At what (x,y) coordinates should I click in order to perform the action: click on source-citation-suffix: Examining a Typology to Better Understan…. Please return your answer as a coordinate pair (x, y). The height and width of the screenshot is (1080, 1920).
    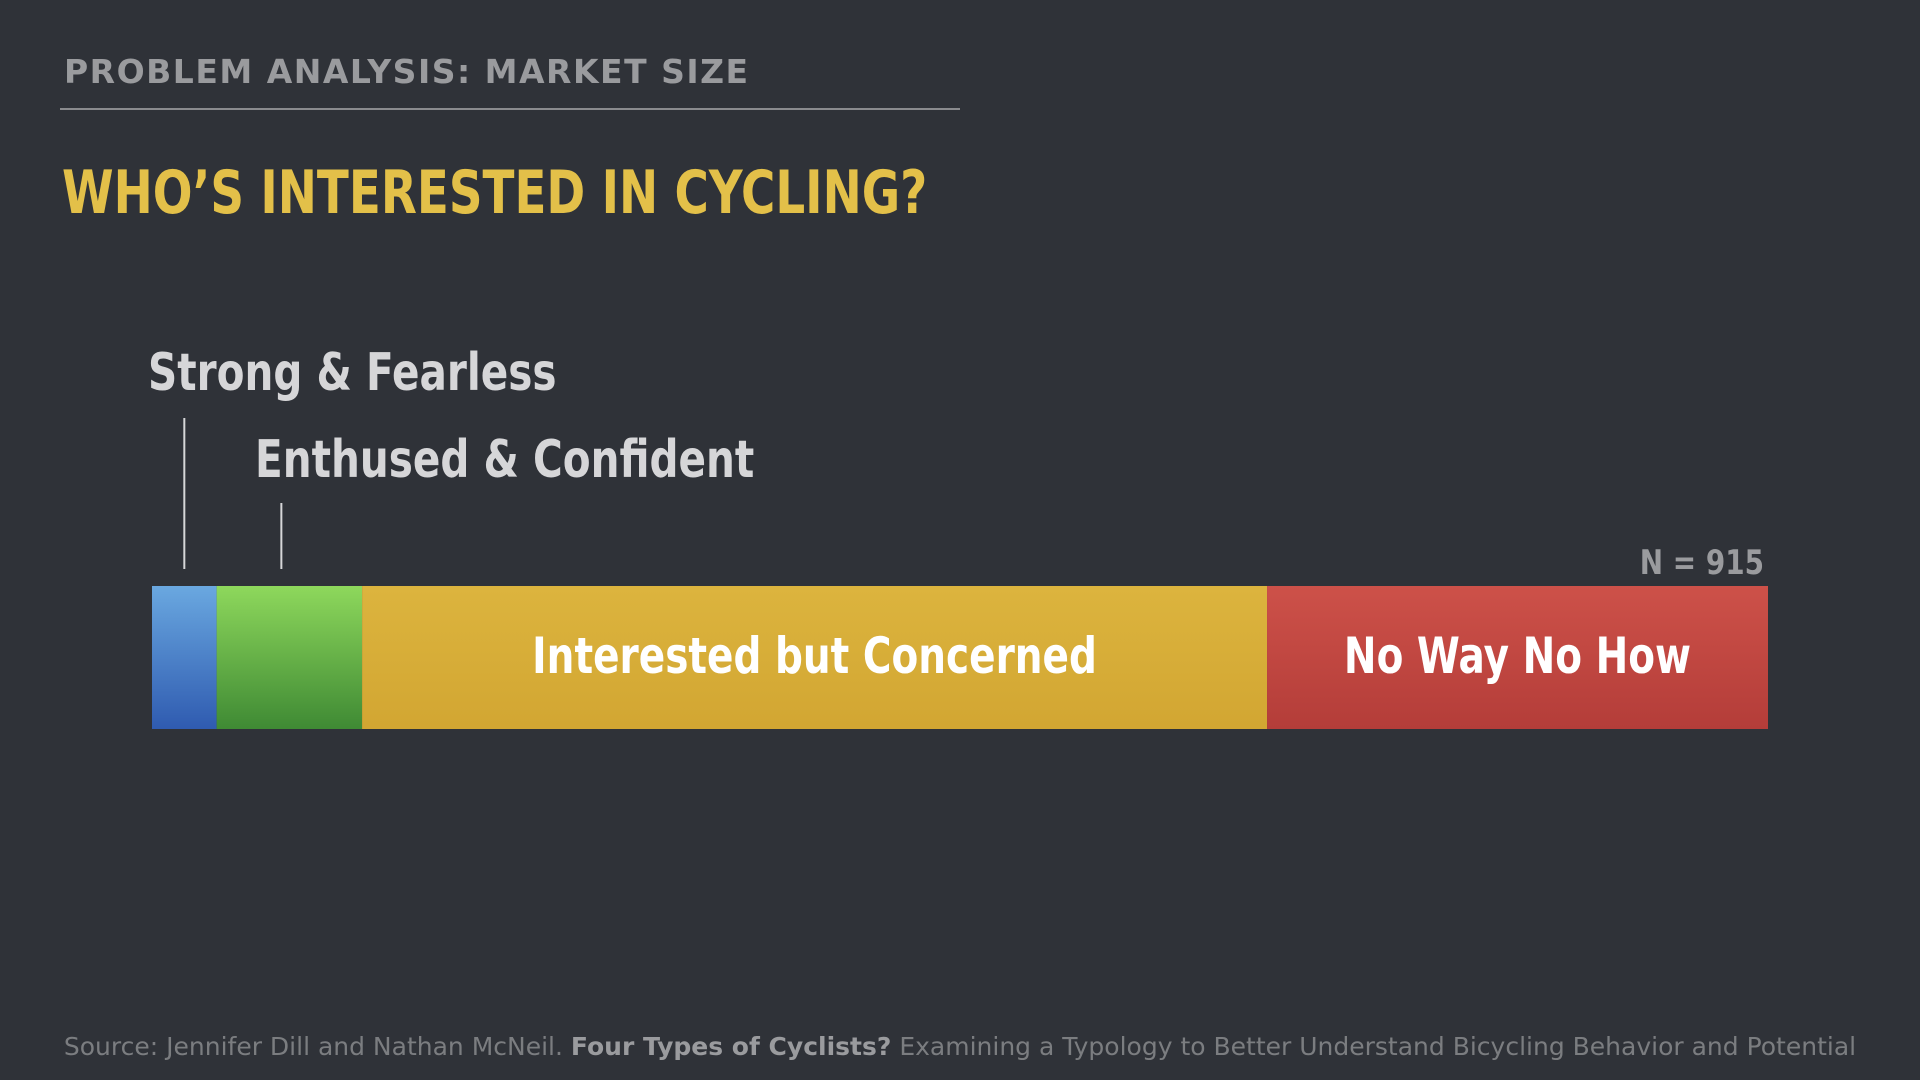
    Looking at the image, I should click on (1378, 1046).